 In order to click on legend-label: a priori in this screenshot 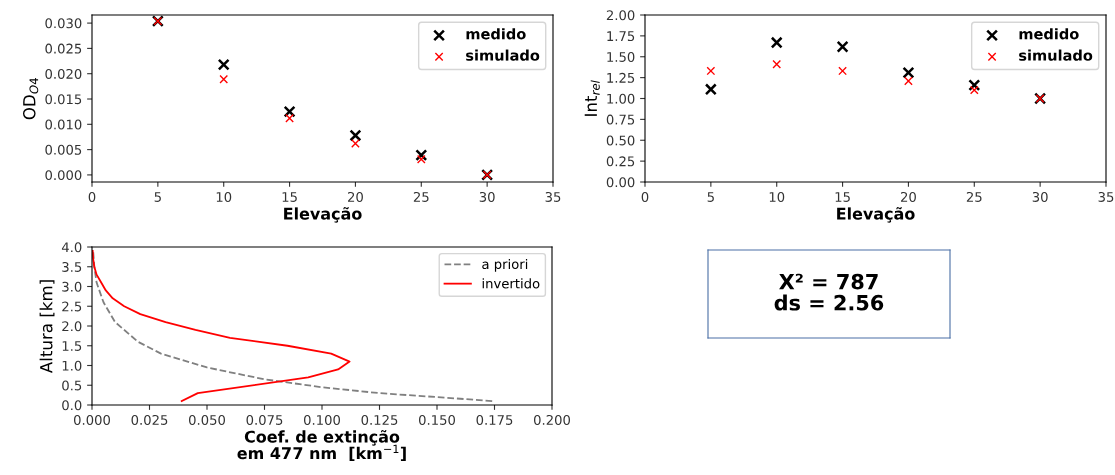, I will do `click(505, 265)`.